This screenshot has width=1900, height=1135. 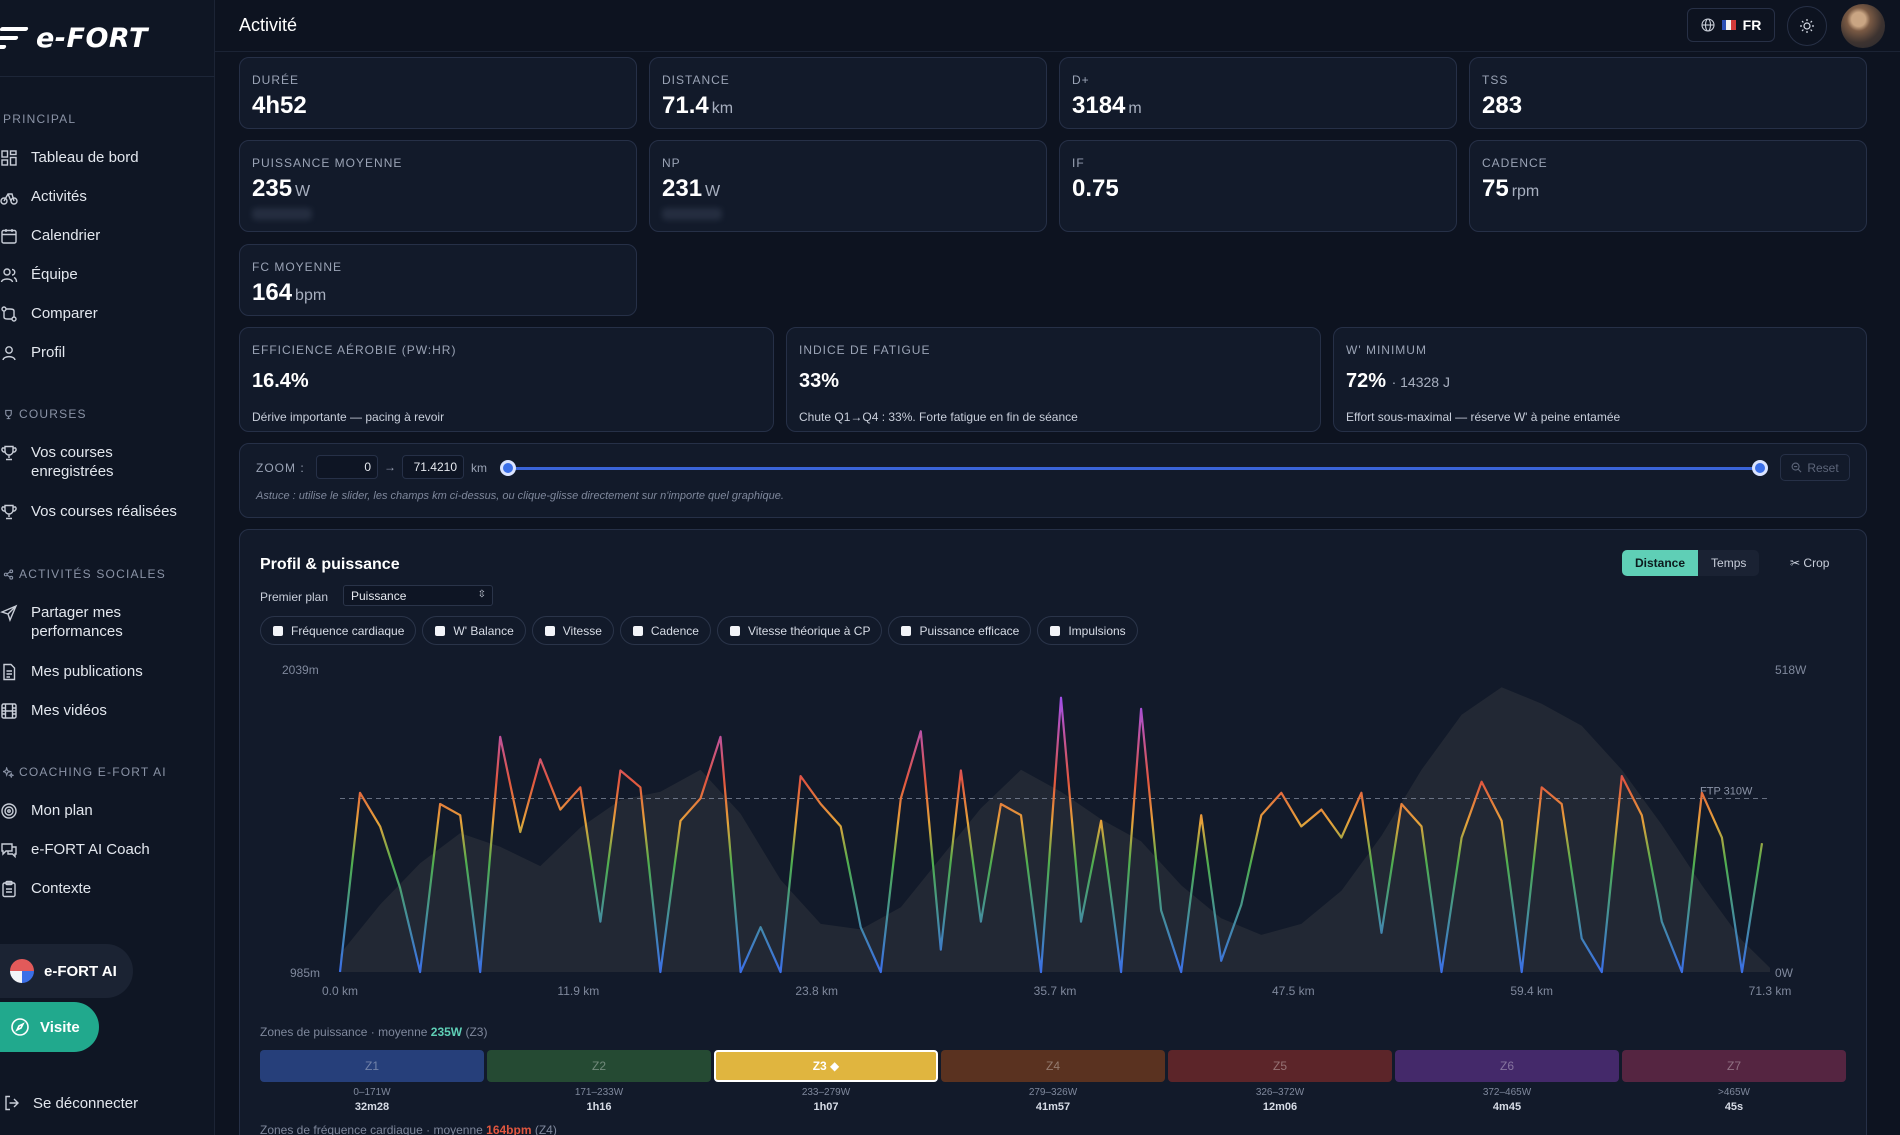 I want to click on zoom-slider-track, so click(x=1133, y=468).